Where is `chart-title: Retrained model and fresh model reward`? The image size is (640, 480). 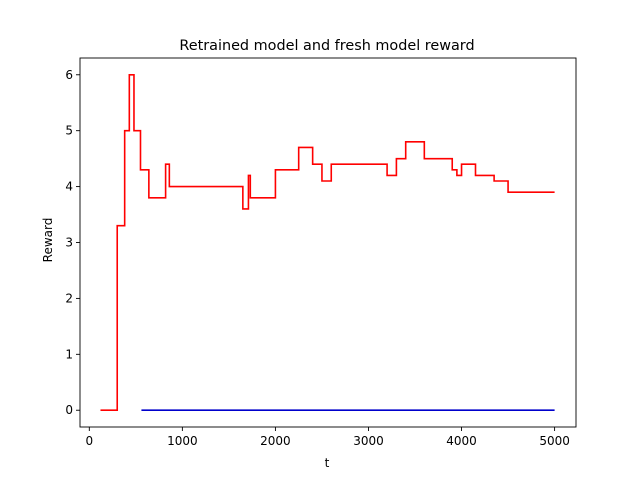
chart-title: Retrained model and fresh model reward is located at coordinates (326, 46).